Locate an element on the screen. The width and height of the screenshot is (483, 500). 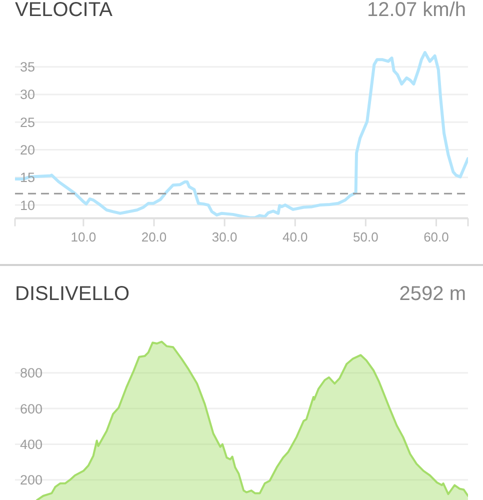
text: 2592 m is located at coordinates (432, 294).